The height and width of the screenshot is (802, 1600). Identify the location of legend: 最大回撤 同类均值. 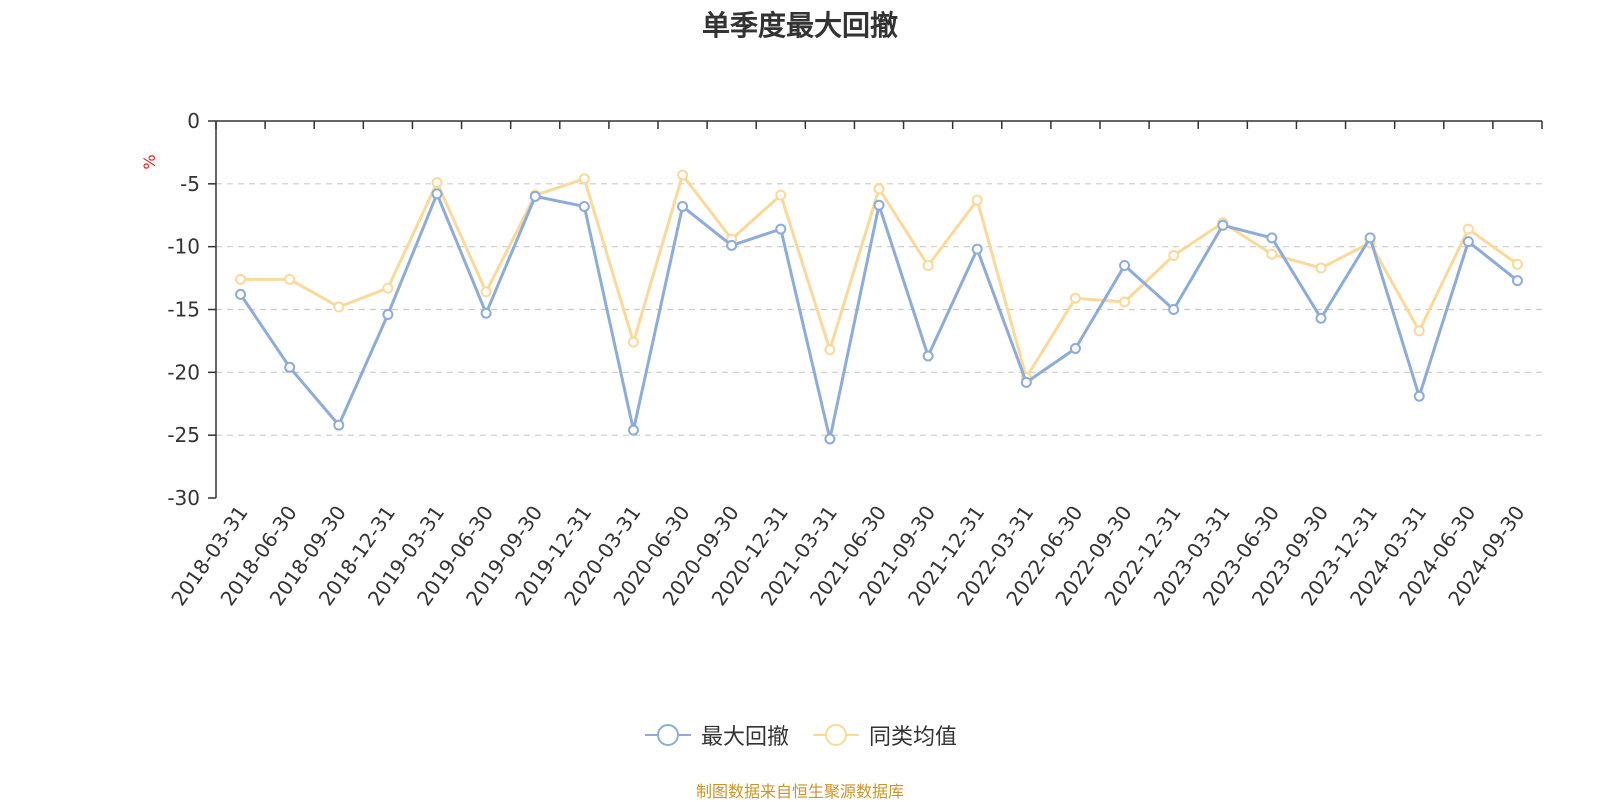
(800, 735).